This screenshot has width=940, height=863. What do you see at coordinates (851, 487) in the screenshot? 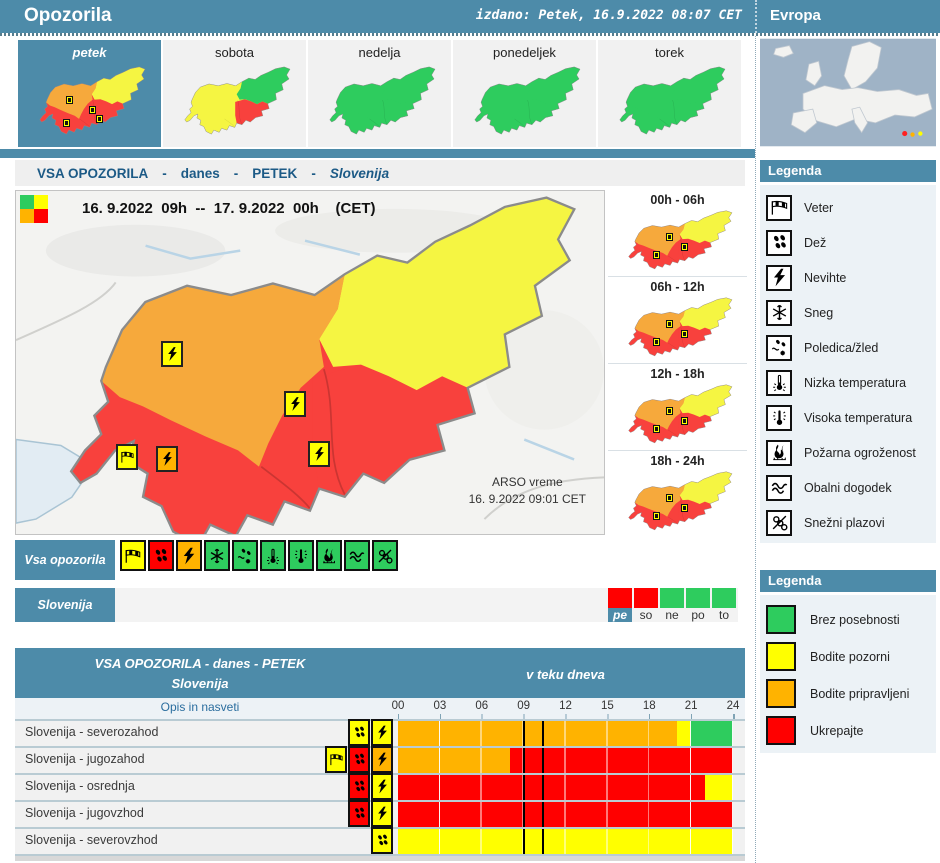
I see `legend-item-obalni: Obalni dogodek` at bounding box center [851, 487].